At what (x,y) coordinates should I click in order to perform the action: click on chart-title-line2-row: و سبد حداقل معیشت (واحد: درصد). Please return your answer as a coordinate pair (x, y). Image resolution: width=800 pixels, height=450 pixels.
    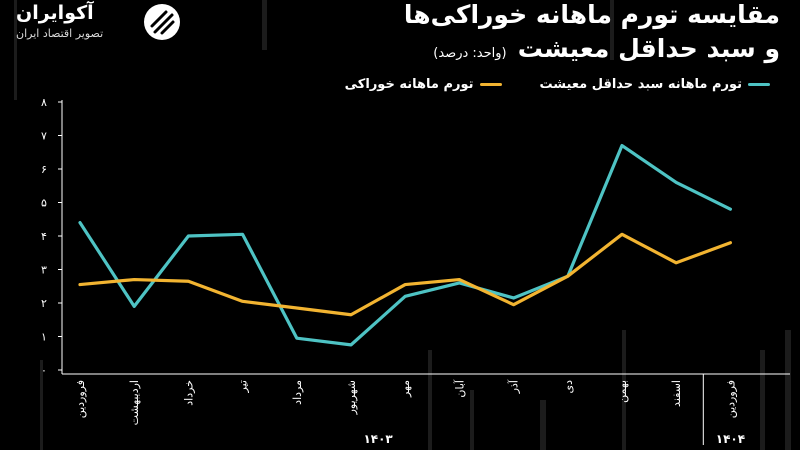
    Looking at the image, I should click on (606, 48).